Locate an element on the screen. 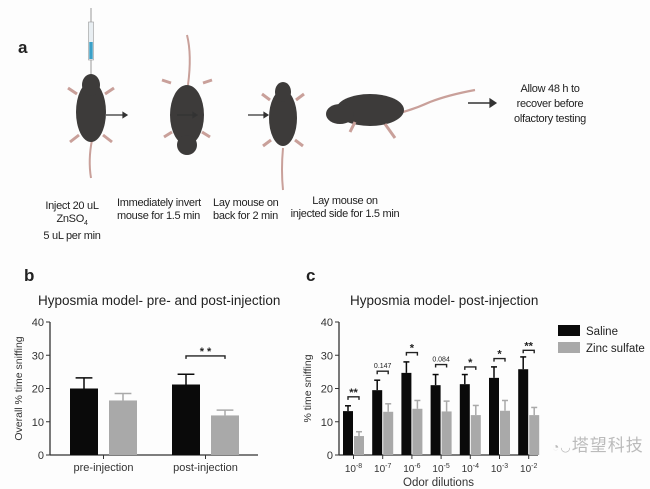  significance-label: 0.084 is located at coordinates (441, 360).